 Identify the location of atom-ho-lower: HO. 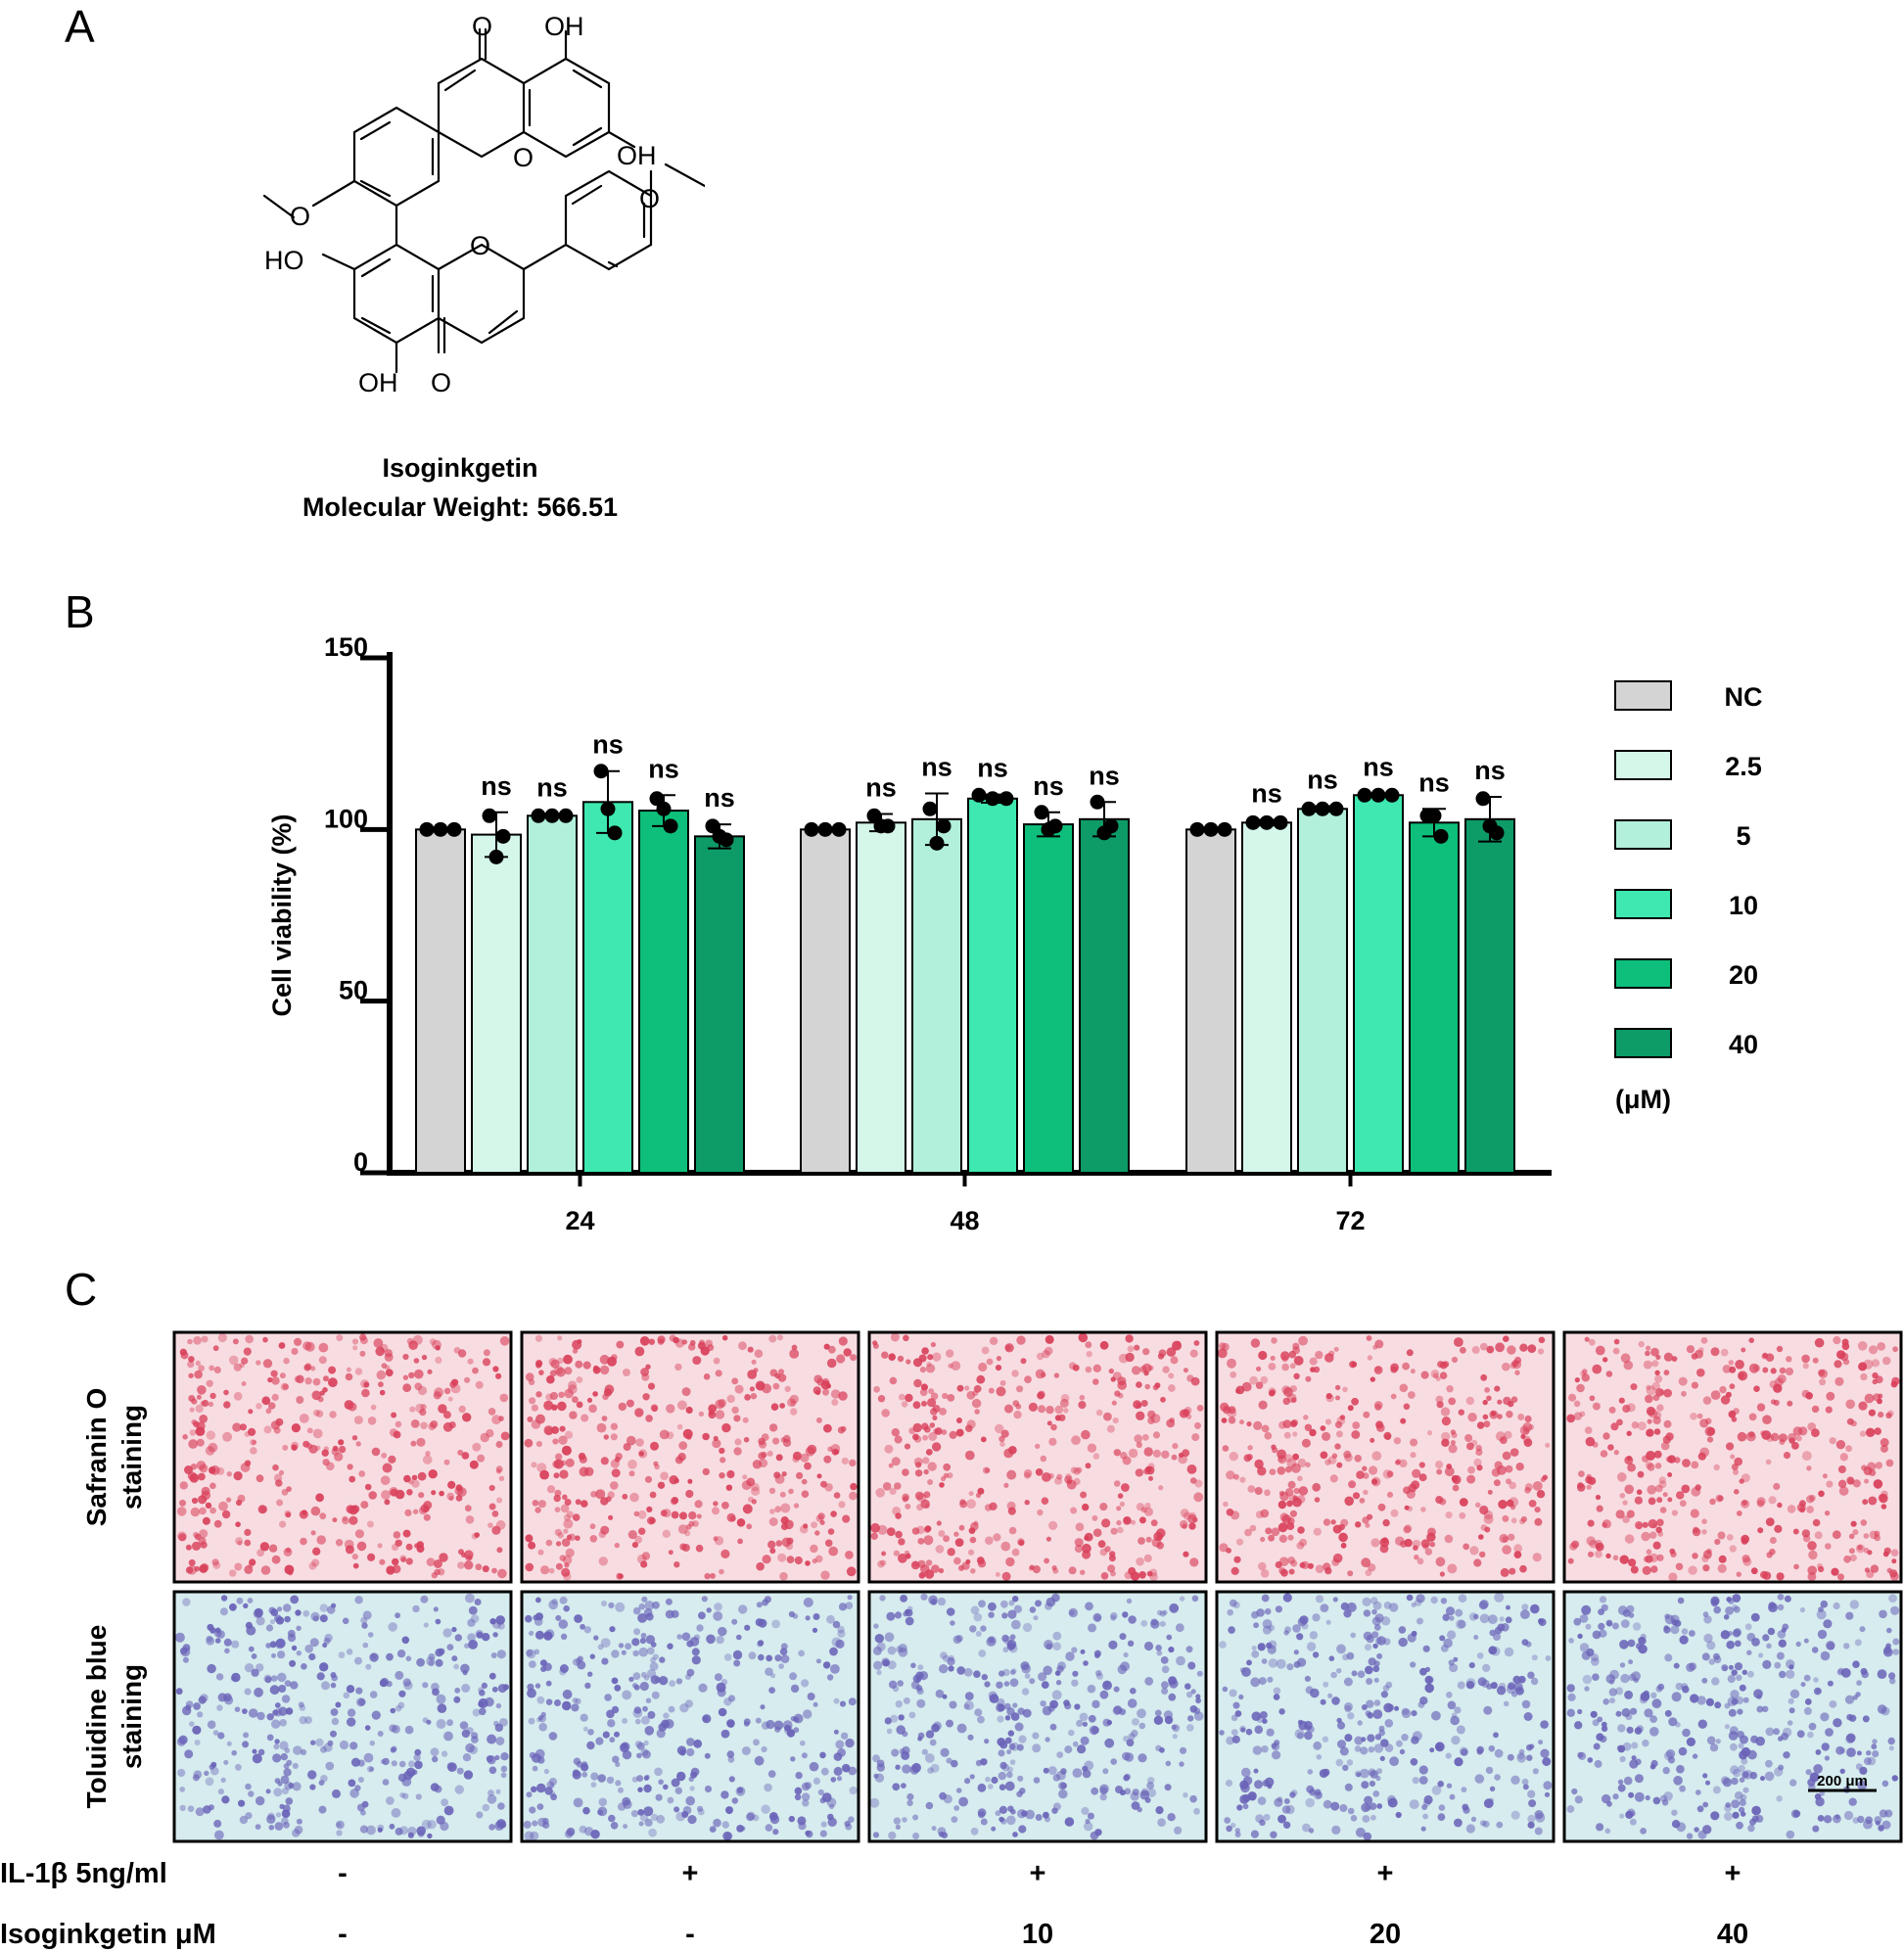
(284, 261).